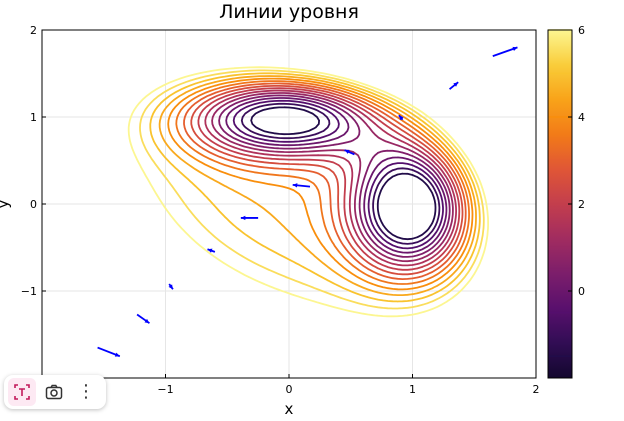 This screenshot has height=421, width=624. I want to click on y-tick-label: 1, so click(33, 117).